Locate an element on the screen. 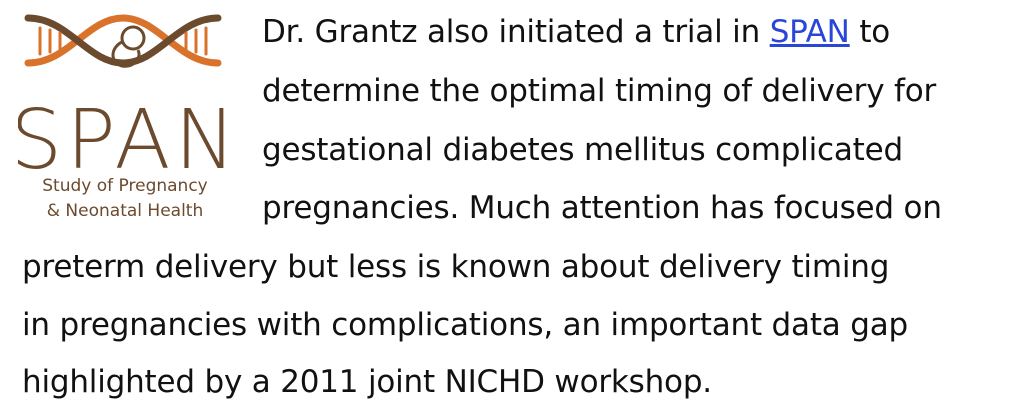 The width and height of the screenshot is (1018, 406). logo-tagline: Study of Pregnancy is located at coordinates (124, 186).